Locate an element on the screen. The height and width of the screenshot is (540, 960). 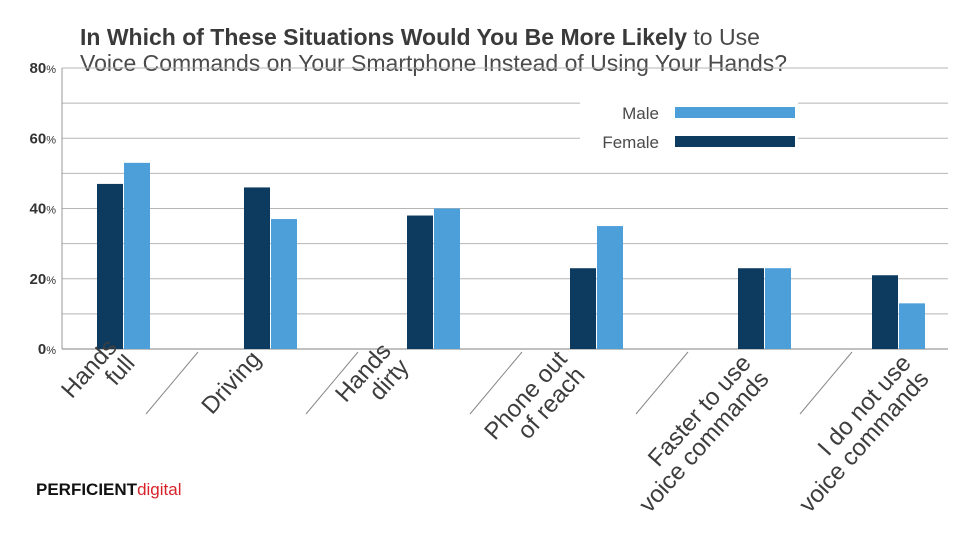
brand-logo-part1: PERFICIENT is located at coordinates (87, 489).